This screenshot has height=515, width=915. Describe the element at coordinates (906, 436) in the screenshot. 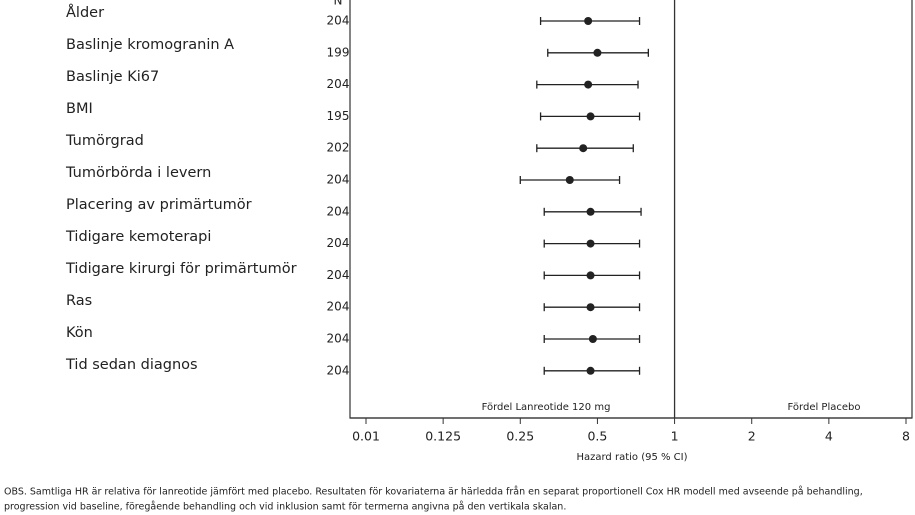

I see `x-tick-label: 8` at that location.